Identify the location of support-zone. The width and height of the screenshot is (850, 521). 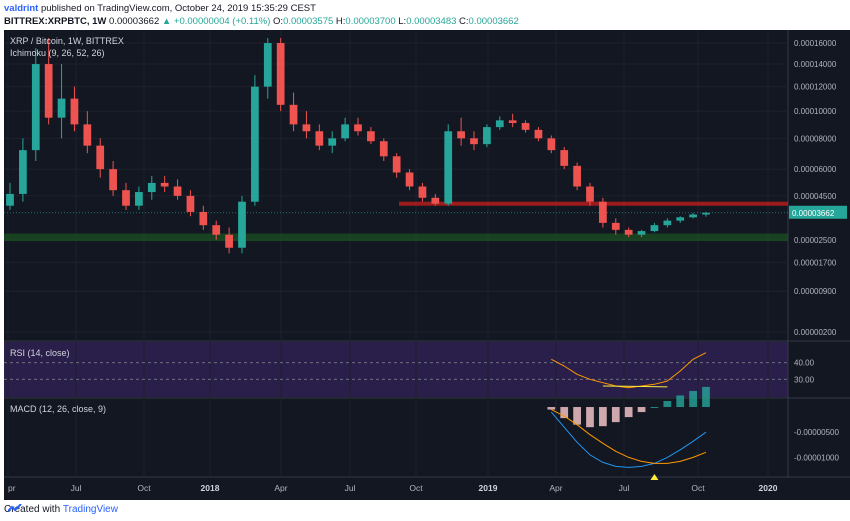
(396, 237).